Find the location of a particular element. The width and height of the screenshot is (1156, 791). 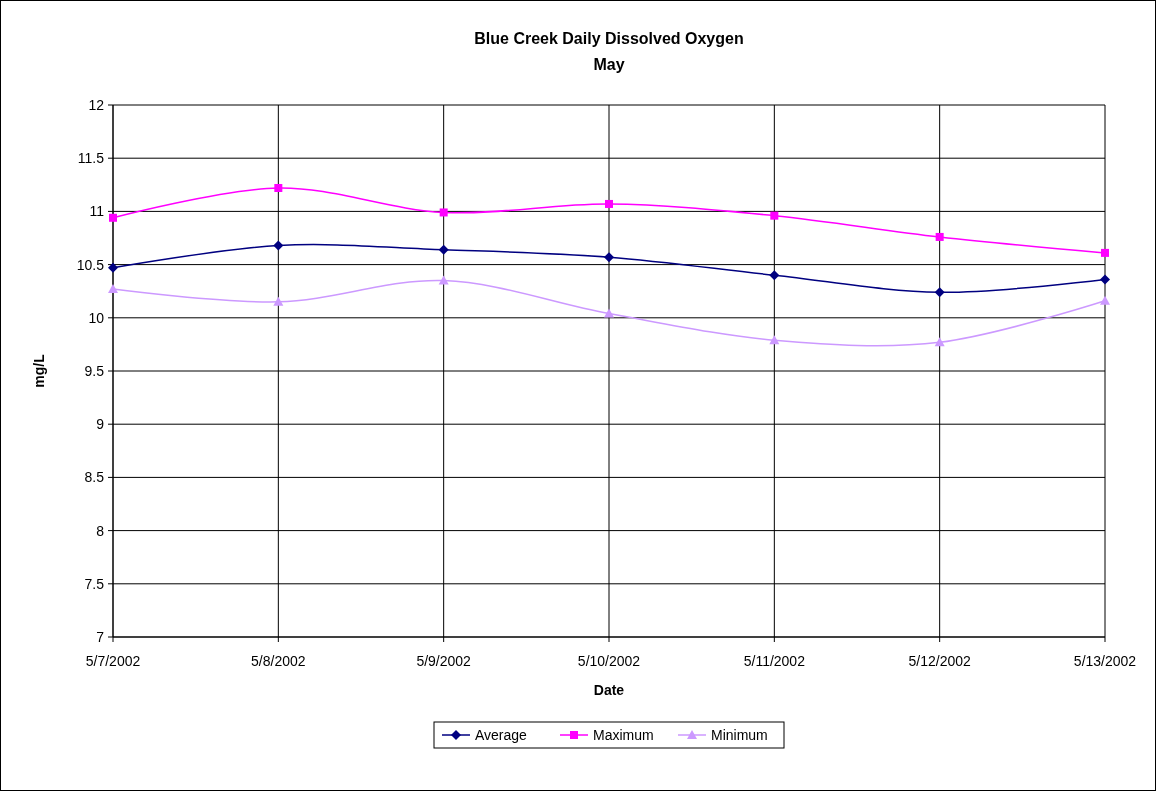

y-tick-label: 11.5 is located at coordinates (91, 158).